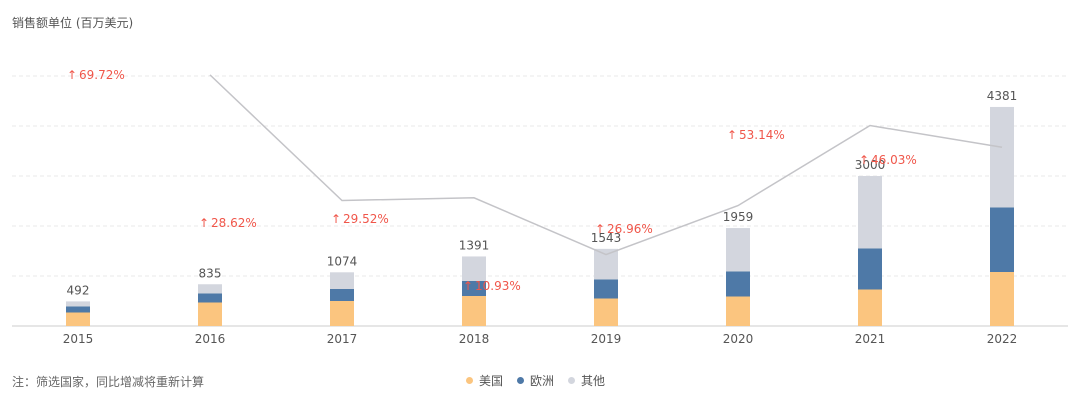 The width and height of the screenshot is (1080, 404). I want to click on growth-label: 29.52%, so click(366, 219).